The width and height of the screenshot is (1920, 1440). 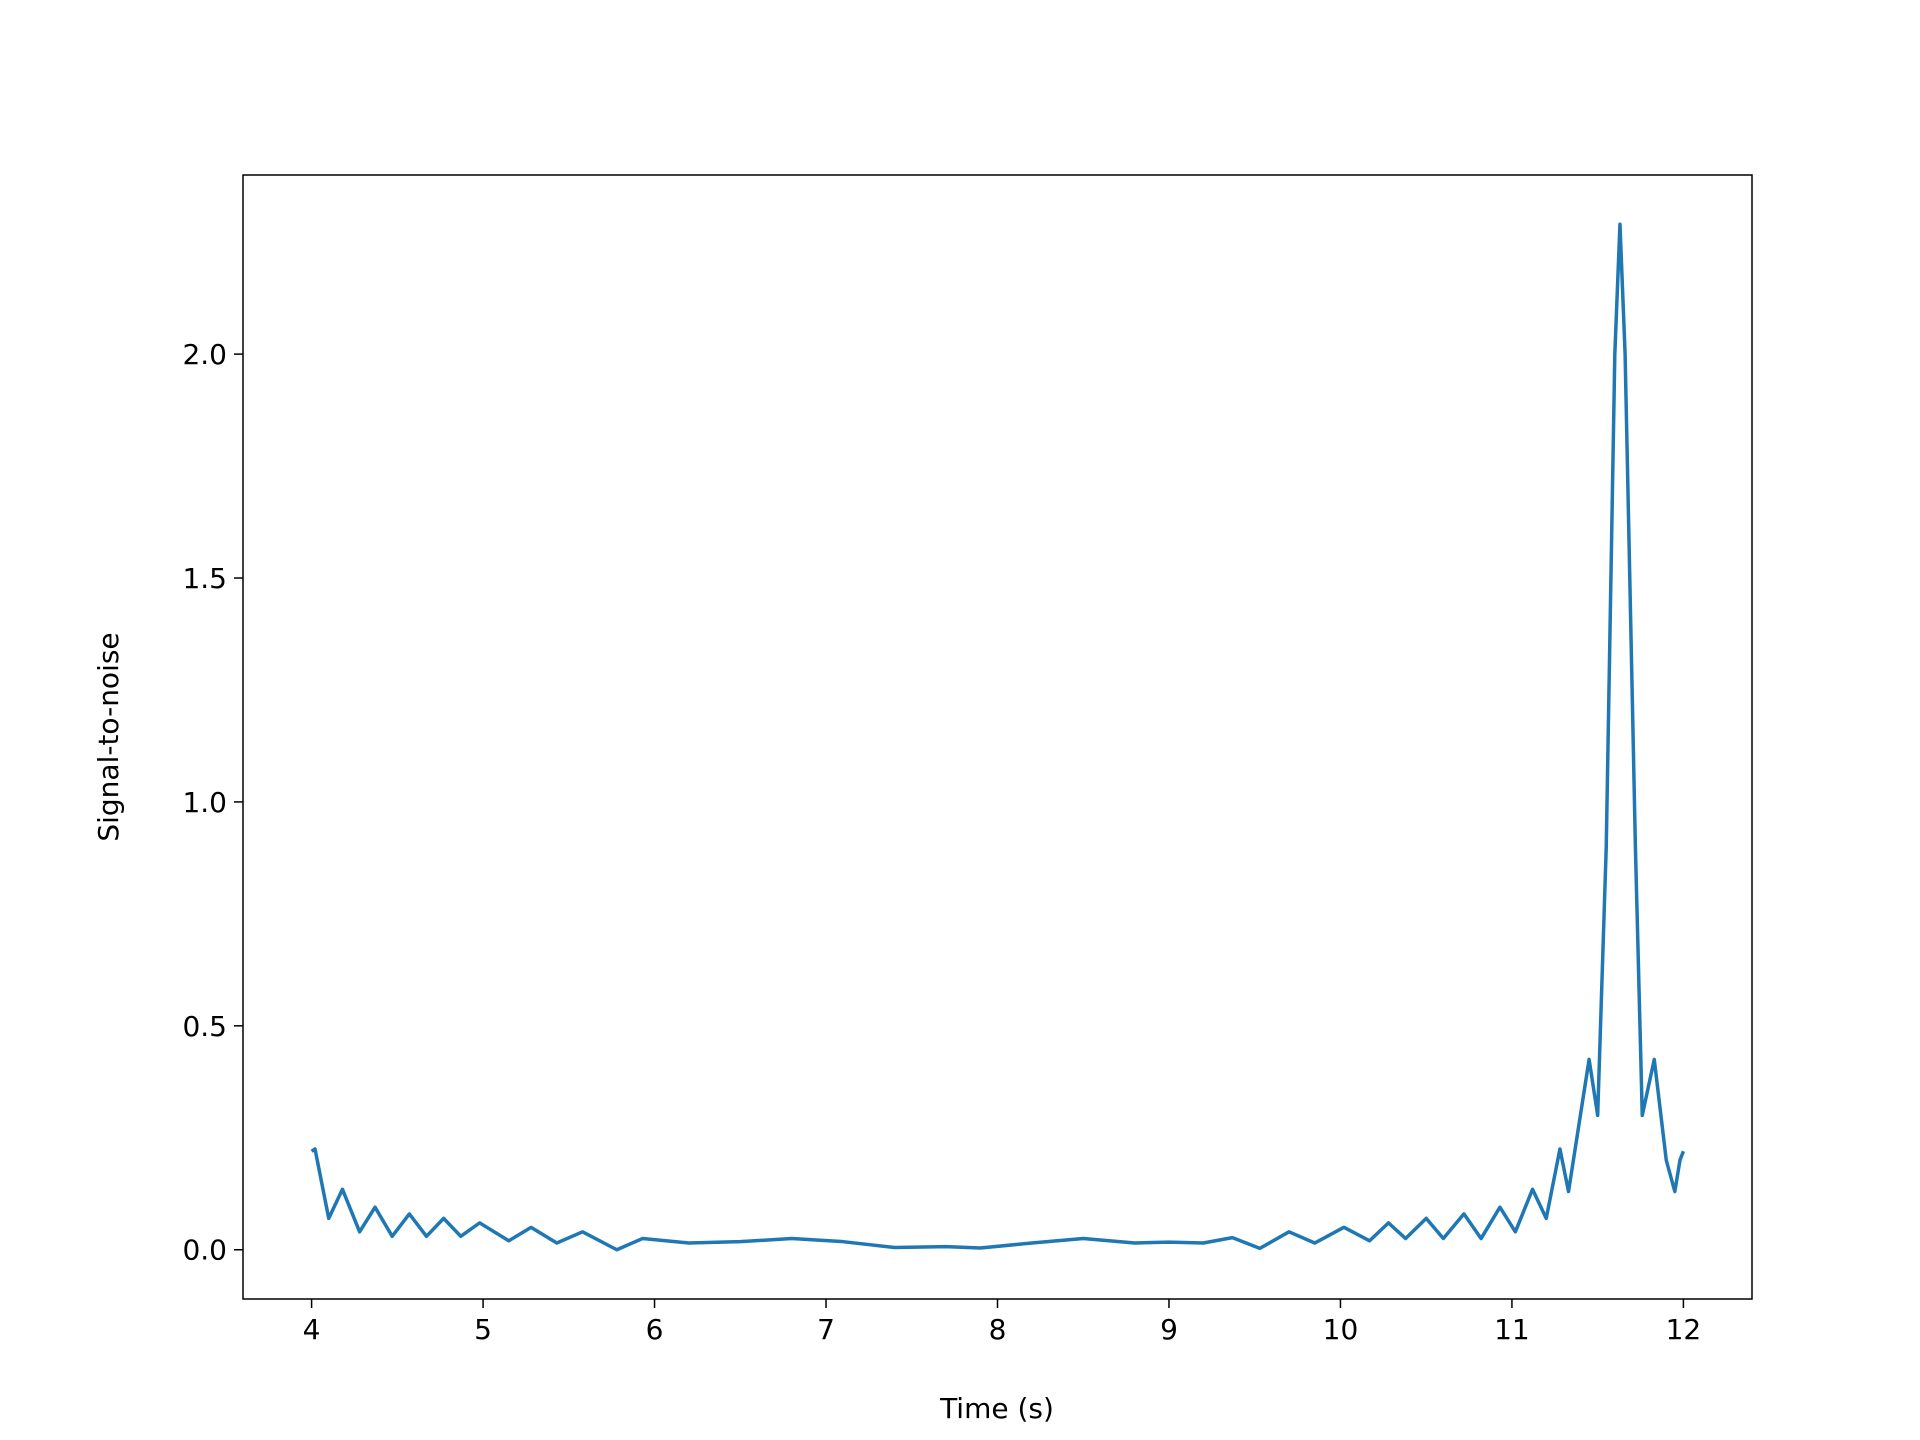 I want to click on x-tick-label: 6, so click(x=655, y=1329).